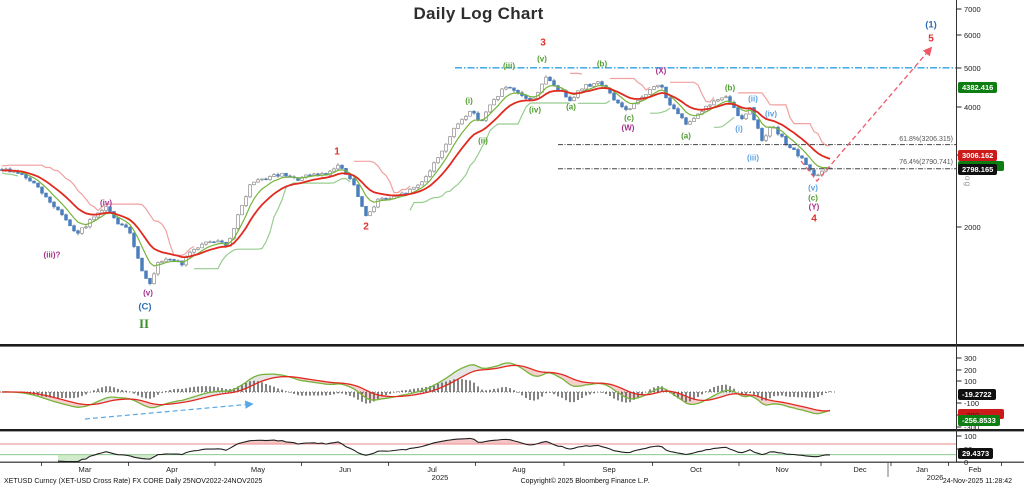  I want to click on x-axis-month-label: May, so click(258, 469).